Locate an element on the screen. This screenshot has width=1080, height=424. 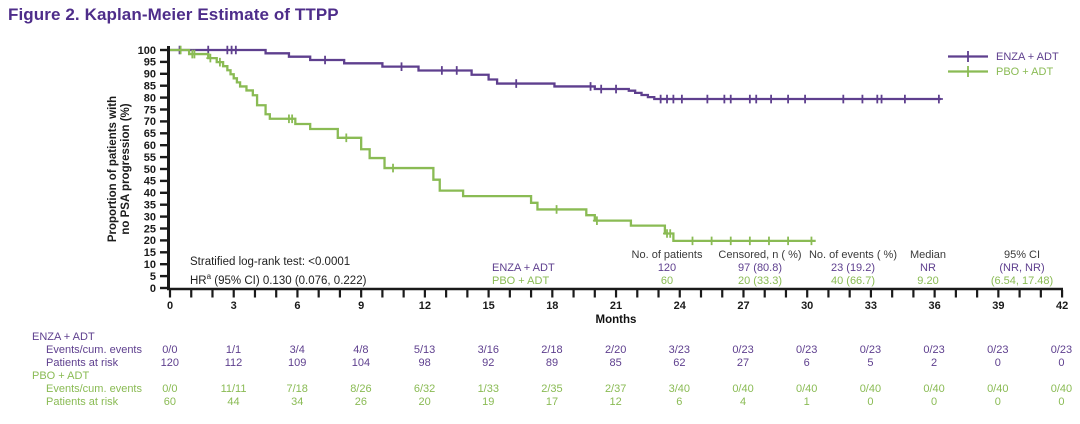
risk-value: 4 is located at coordinates (743, 401).